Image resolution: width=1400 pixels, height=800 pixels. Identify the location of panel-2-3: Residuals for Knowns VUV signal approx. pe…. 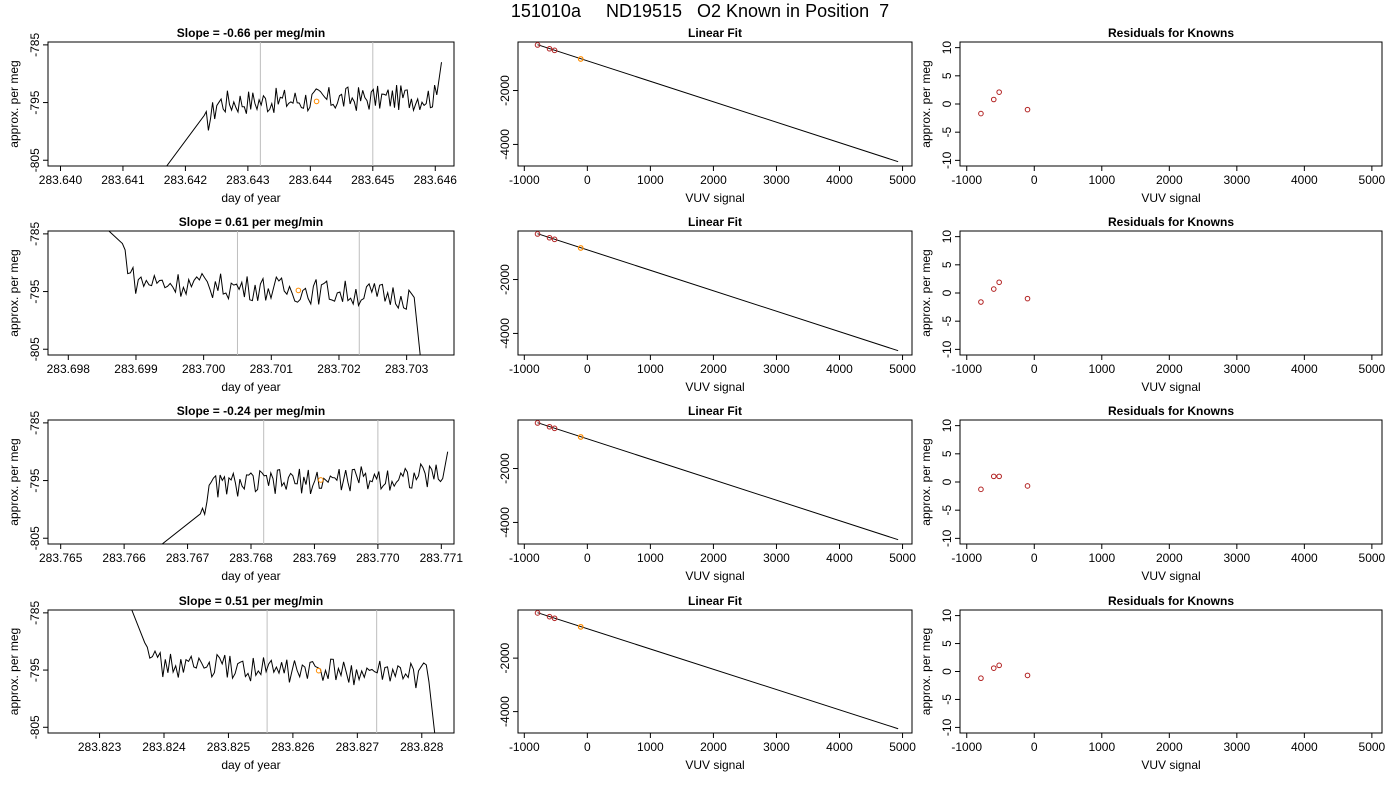
(1152, 304).